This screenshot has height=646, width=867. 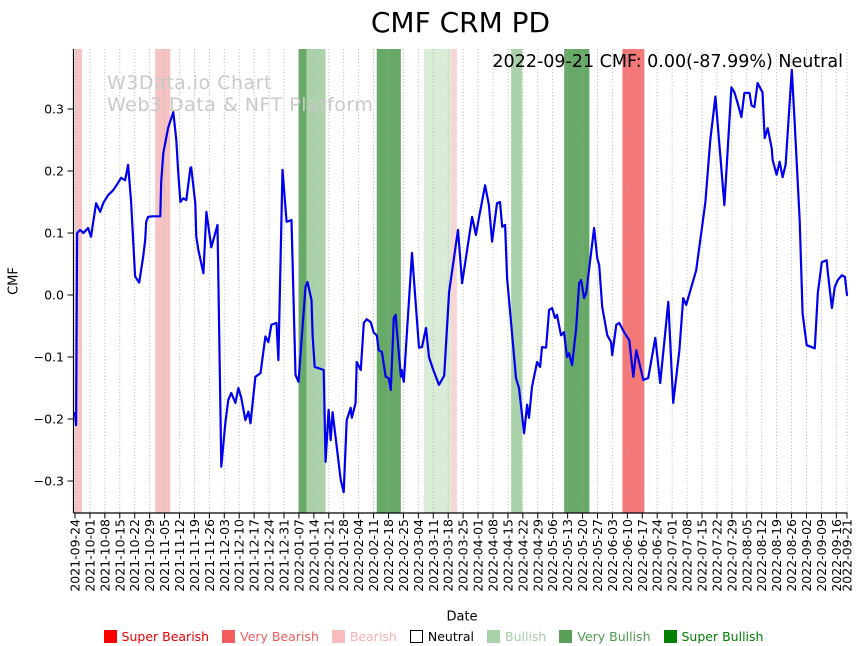 What do you see at coordinates (313, 555) in the screenshot?
I see `x-tick-label: 2022-01-14` at bounding box center [313, 555].